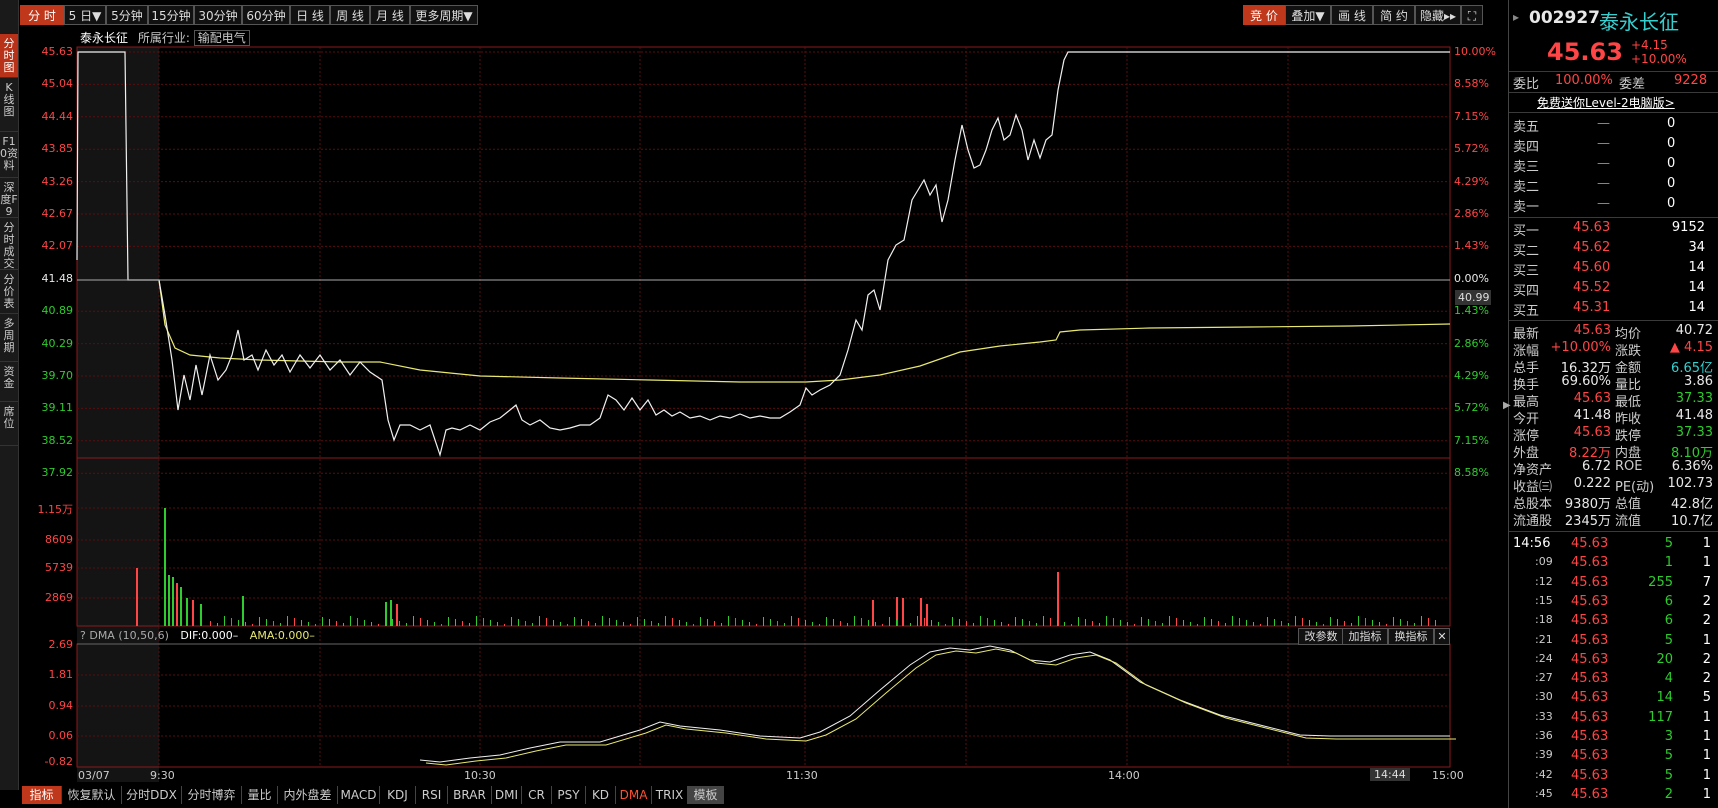  What do you see at coordinates (1628, 419) in the screenshot?
I see `stat-label: 昨收` at bounding box center [1628, 419].